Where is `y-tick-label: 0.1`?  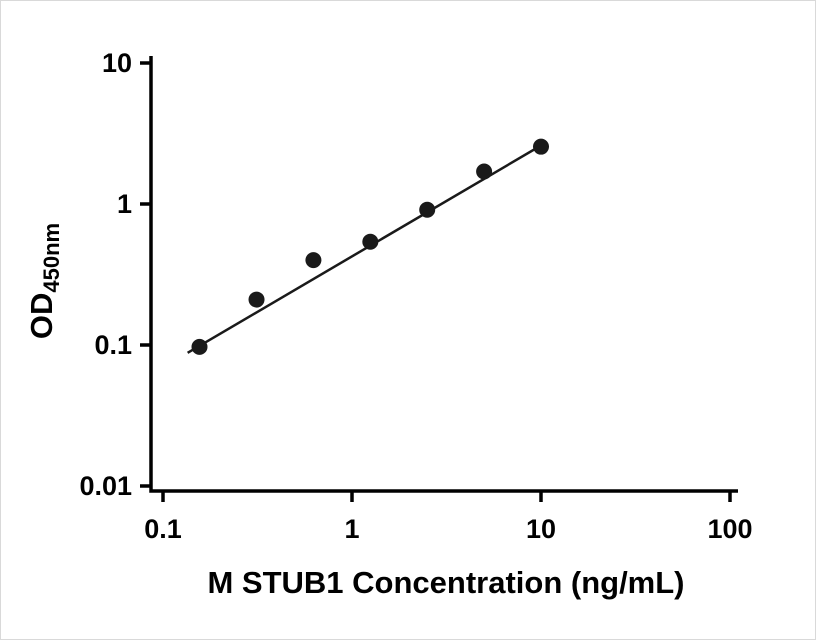
y-tick-label: 0.1 is located at coordinates (113, 345).